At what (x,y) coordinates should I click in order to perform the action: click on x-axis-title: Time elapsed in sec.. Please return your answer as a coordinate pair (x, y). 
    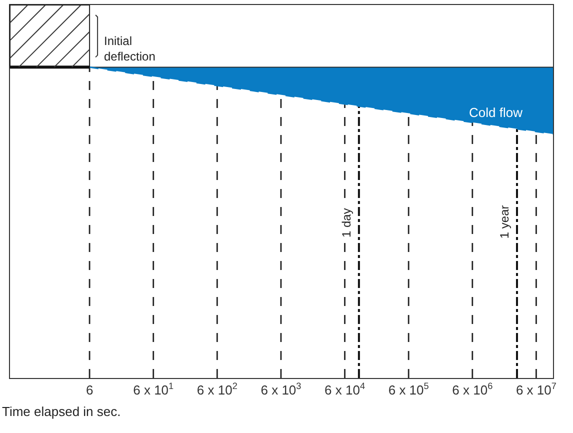
    Looking at the image, I should click on (61, 411).